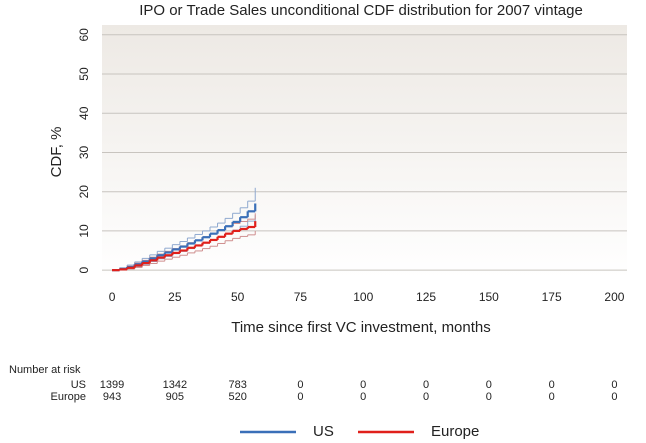 The image size is (646, 443). What do you see at coordinates (112, 385) in the screenshot?
I see `risk-value: 1399` at bounding box center [112, 385].